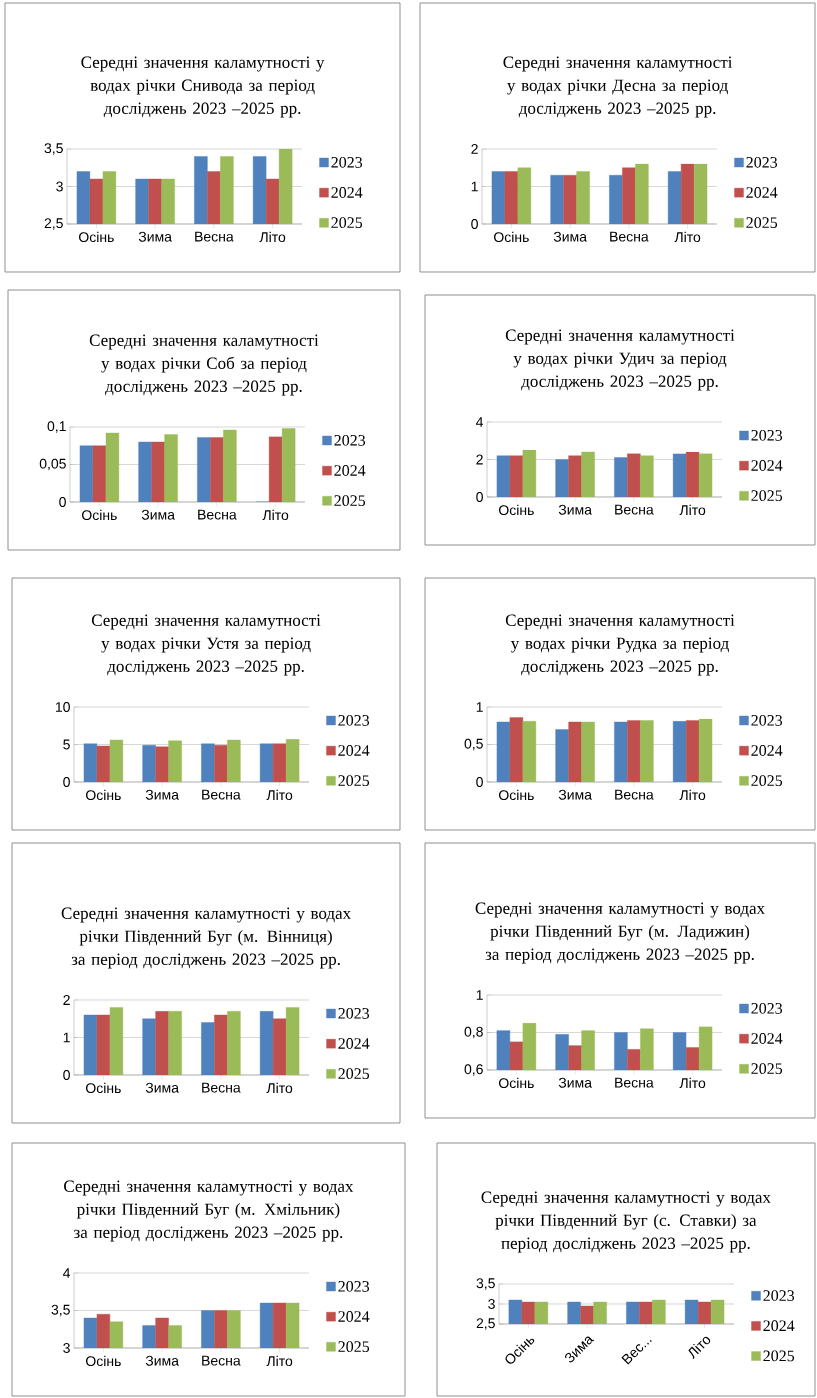 The height and width of the screenshot is (1398, 817). What do you see at coordinates (53, 224) in the screenshot?
I see `y-tick-label: 2,5` at bounding box center [53, 224].